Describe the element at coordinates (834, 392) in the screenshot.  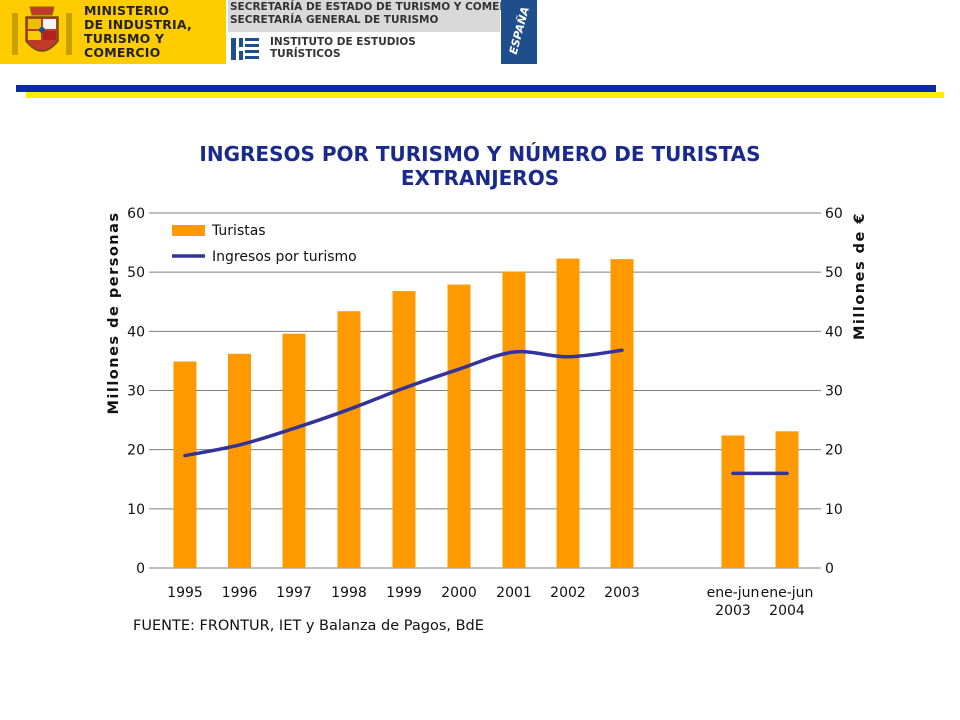
I see `y-tick-label-right: 30` at that location.